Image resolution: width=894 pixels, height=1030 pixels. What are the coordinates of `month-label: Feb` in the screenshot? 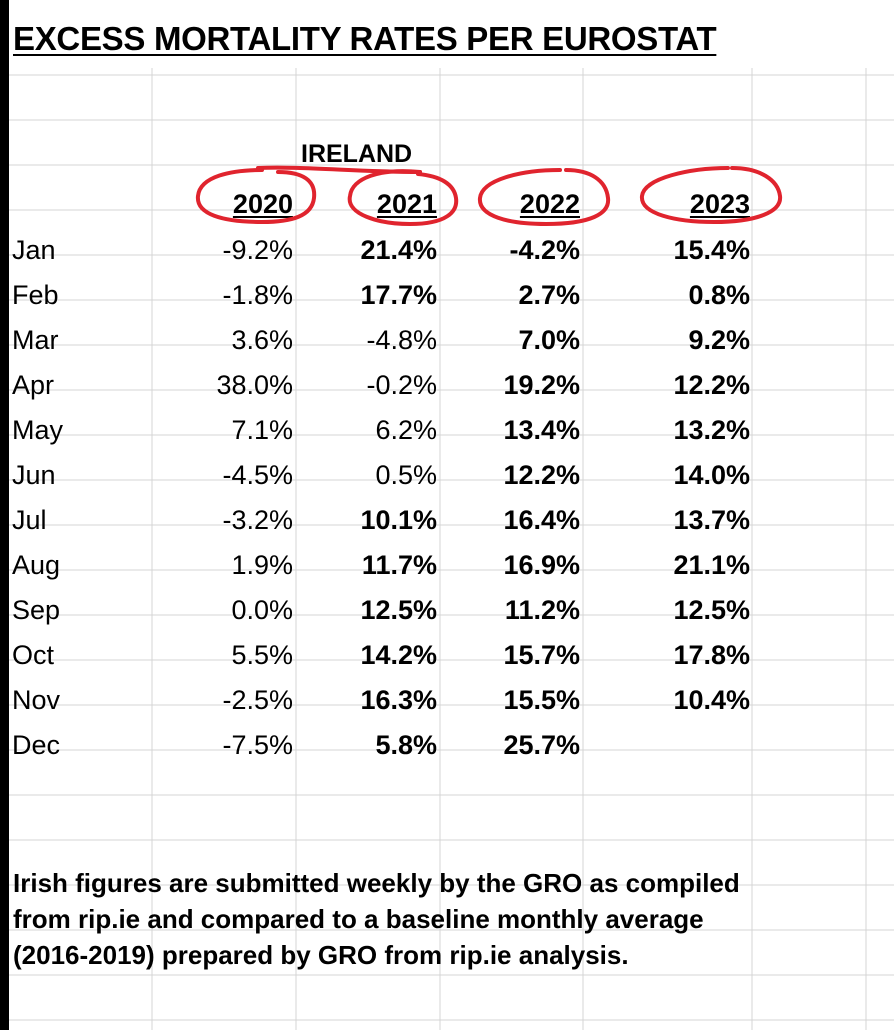 It's located at (35, 295).